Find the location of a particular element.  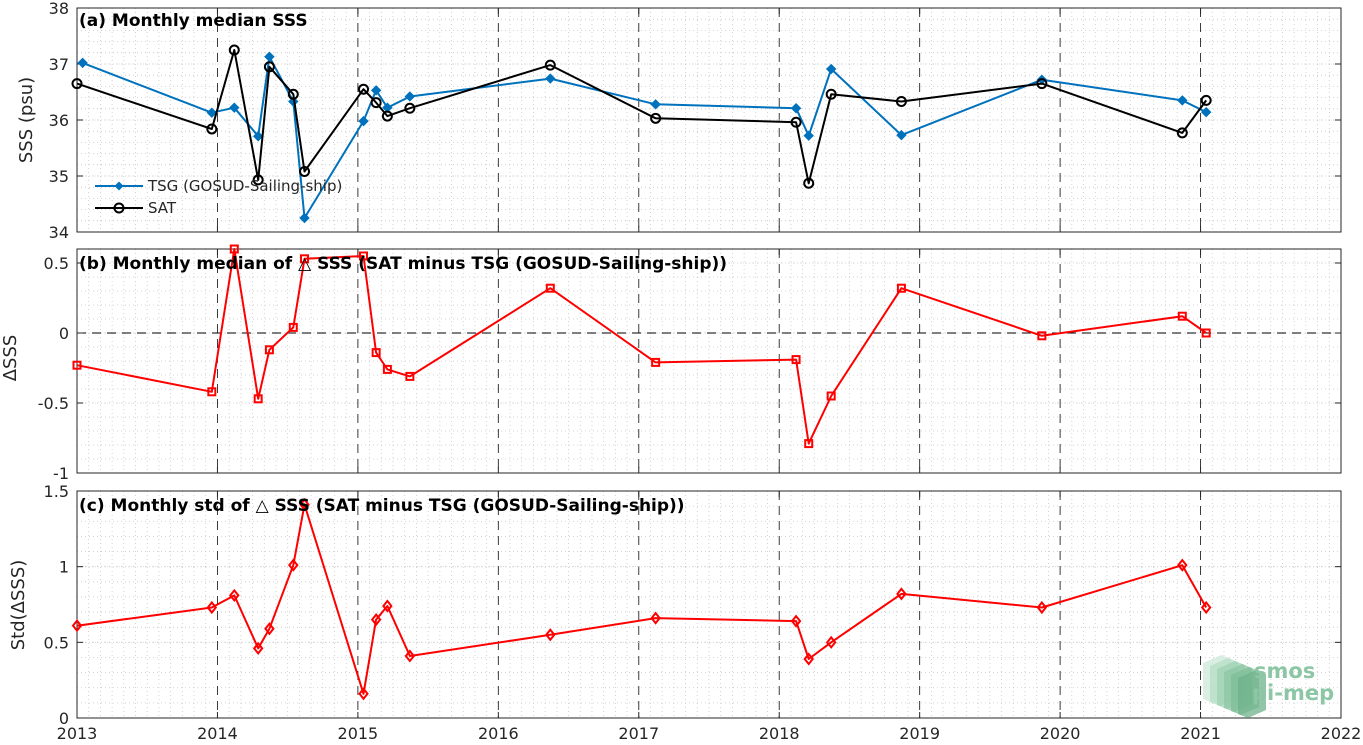

y-tick-label: 38 is located at coordinates (59, 9).